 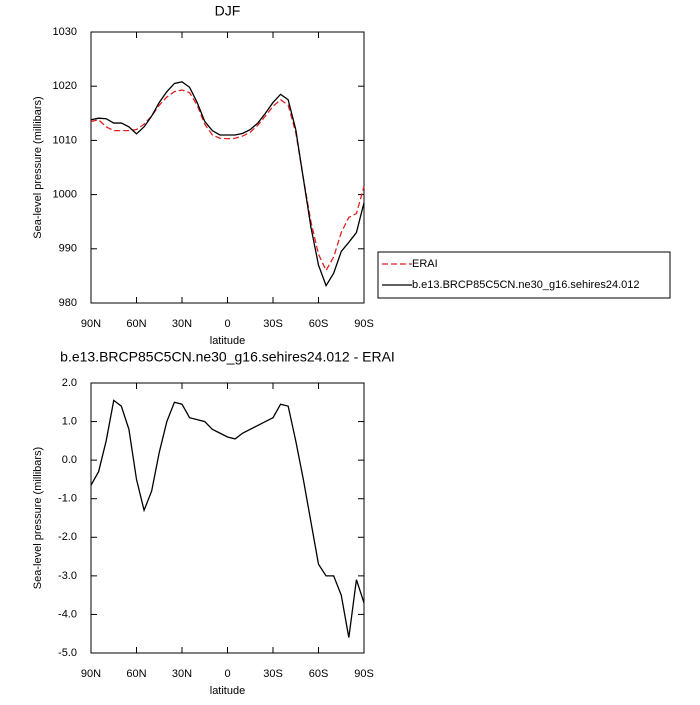 I want to click on y-tick-label: 980, so click(x=68, y=303).